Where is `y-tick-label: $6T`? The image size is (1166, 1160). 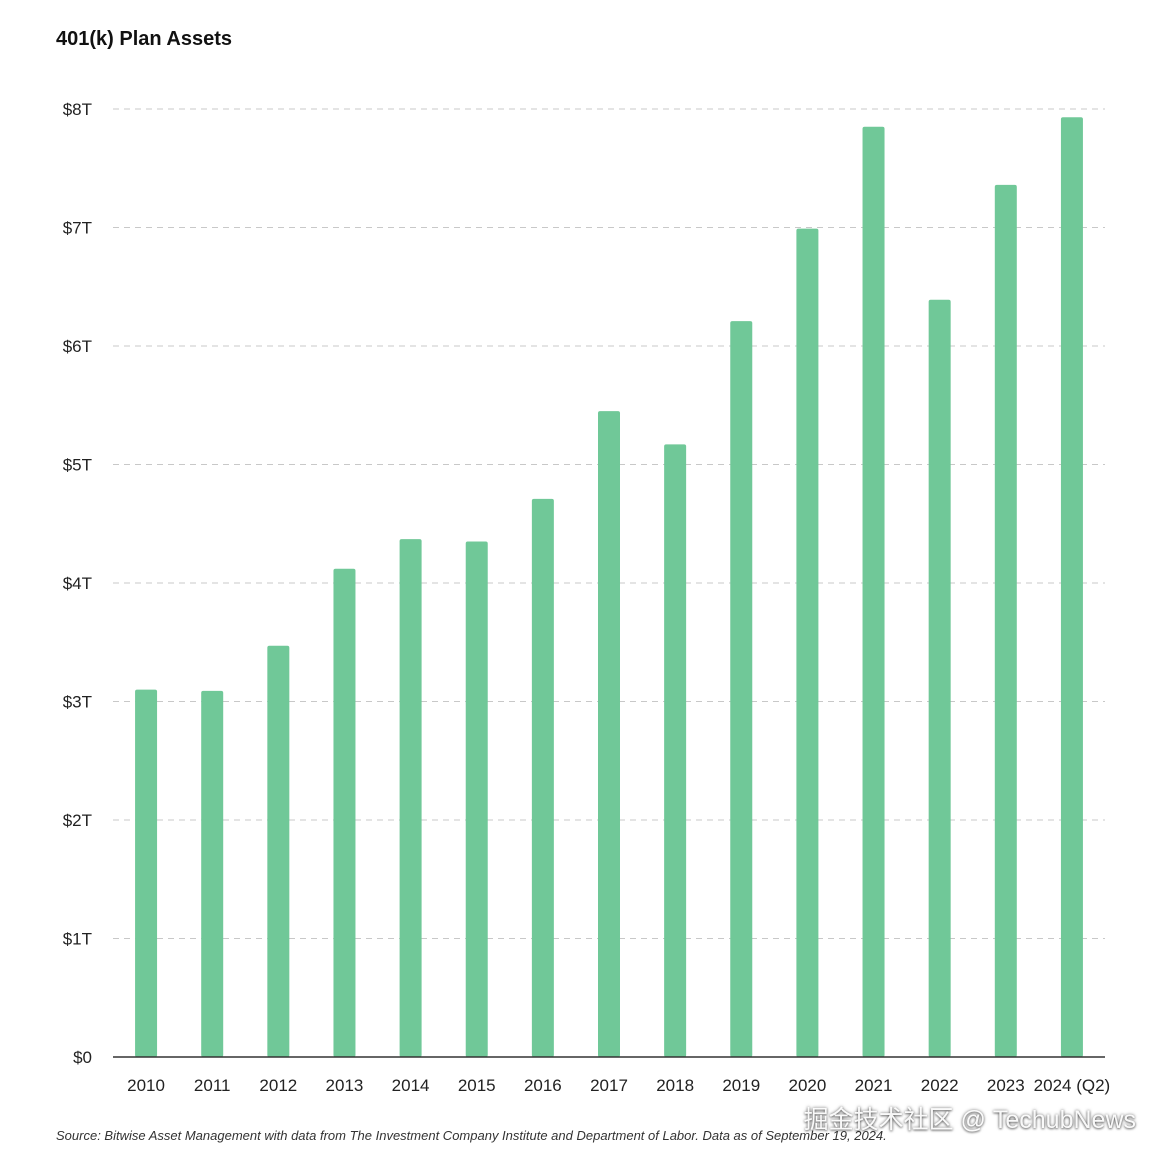
y-tick-label: $6T is located at coordinates (77, 346).